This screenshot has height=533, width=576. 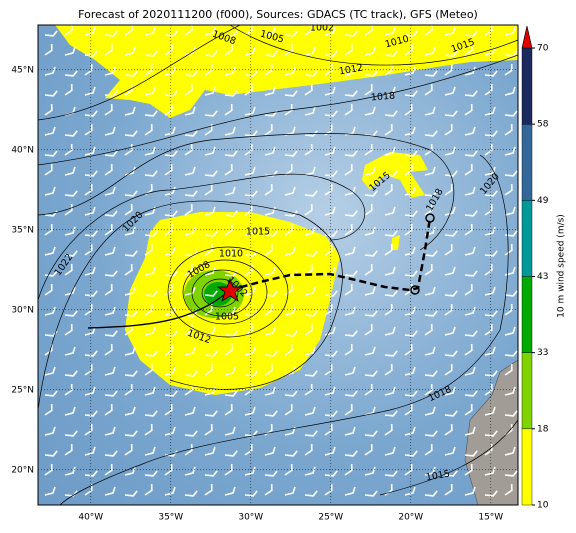 I want to click on colorbar-tick-label: 18, so click(x=543, y=429).